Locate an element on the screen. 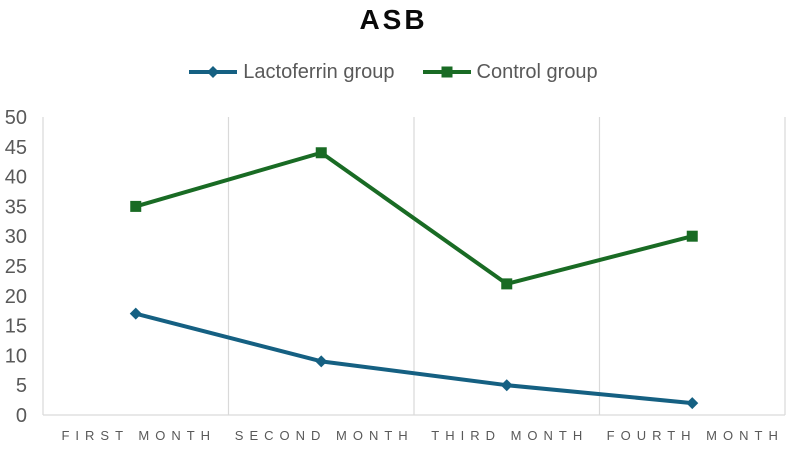  control-square-marker-icon is located at coordinates (446, 72).